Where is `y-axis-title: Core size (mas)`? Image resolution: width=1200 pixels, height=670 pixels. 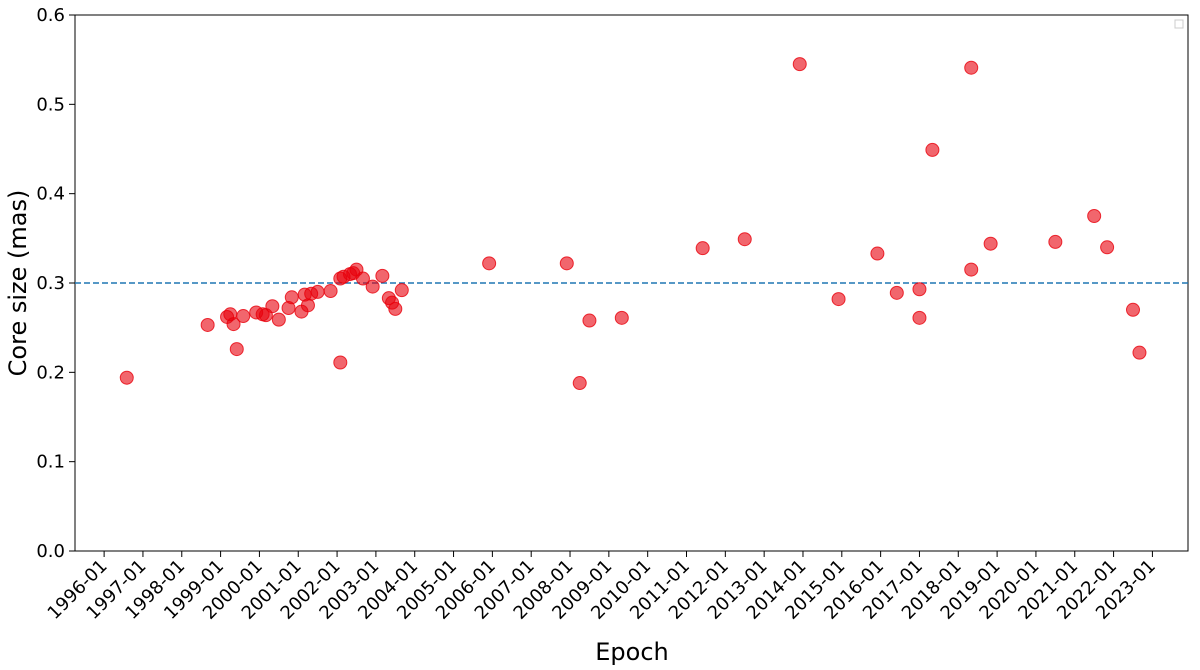 y-axis-title: Core size (mas) is located at coordinates (18, 283).